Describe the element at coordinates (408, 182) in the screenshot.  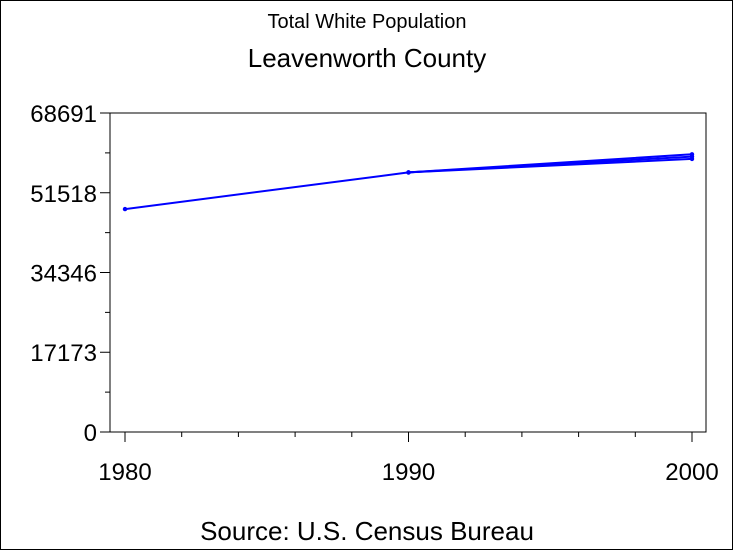
I see `series-layer` at that location.